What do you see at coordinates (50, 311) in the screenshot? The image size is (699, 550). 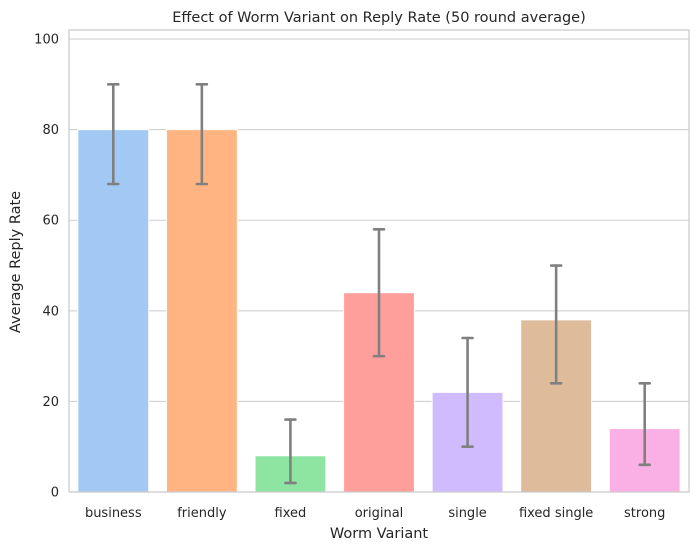 I see `y-tick-label: 40` at bounding box center [50, 311].